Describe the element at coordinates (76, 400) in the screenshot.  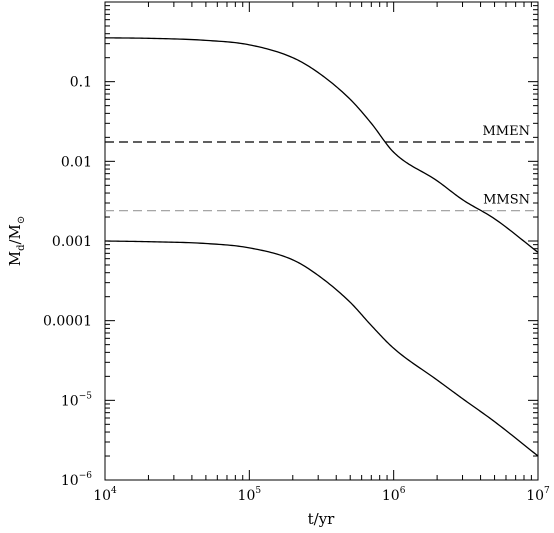
I see `y-tick-label: 10⁻⁵` at that location.